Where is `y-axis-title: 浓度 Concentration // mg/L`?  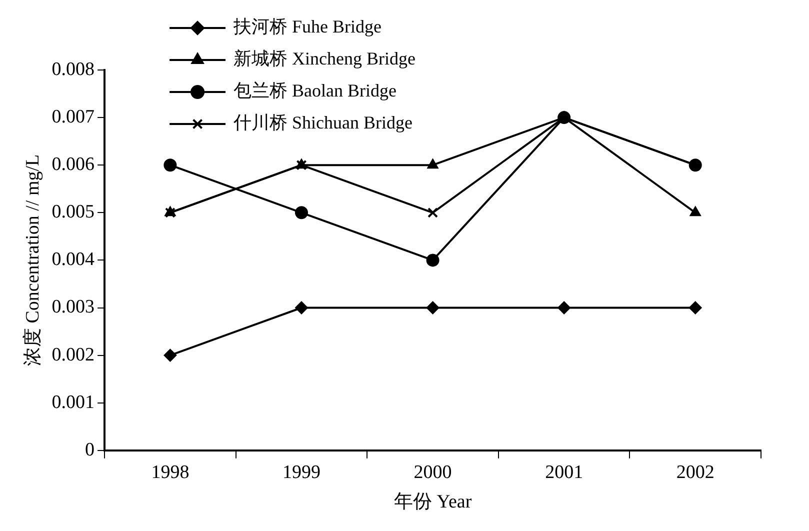 y-axis-title: 浓度 Concentration // mg/L is located at coordinates (32, 260).